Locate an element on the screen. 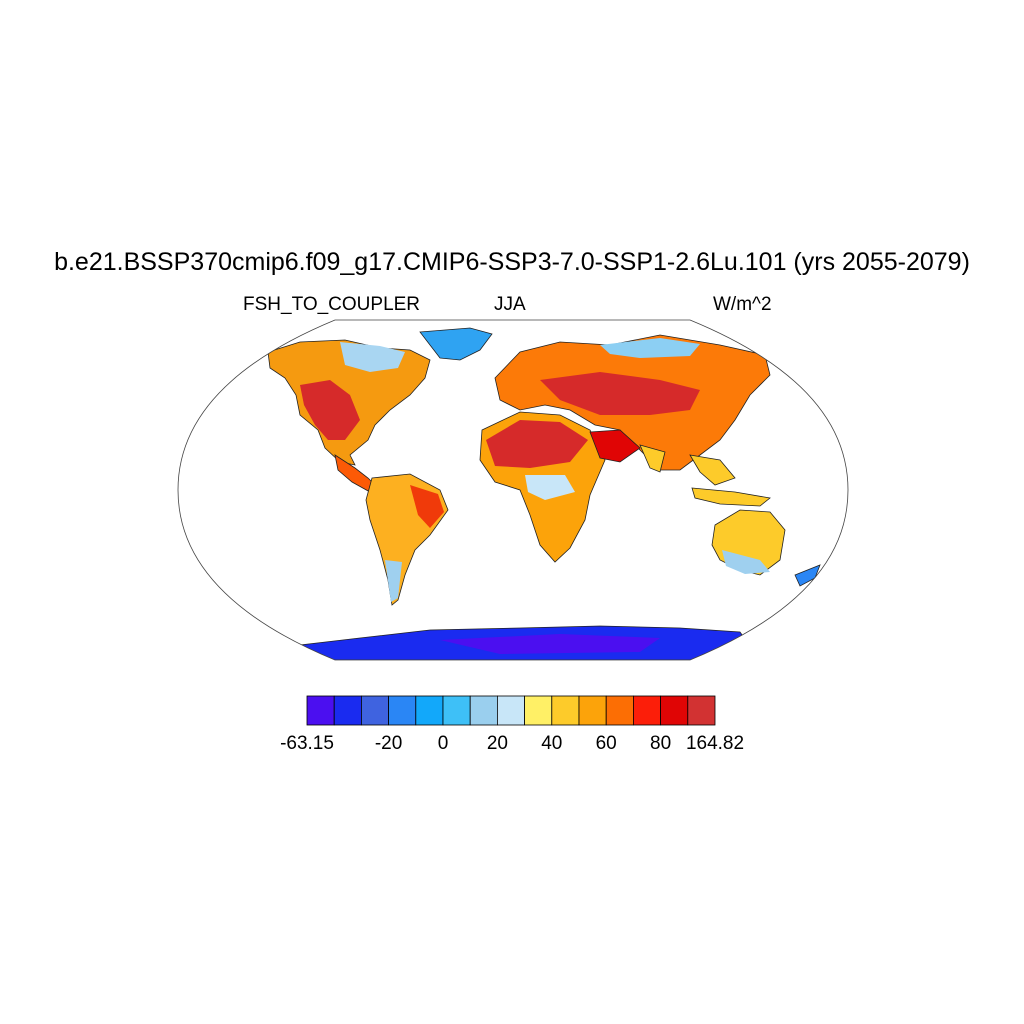  colorbar is located at coordinates (511, 710).